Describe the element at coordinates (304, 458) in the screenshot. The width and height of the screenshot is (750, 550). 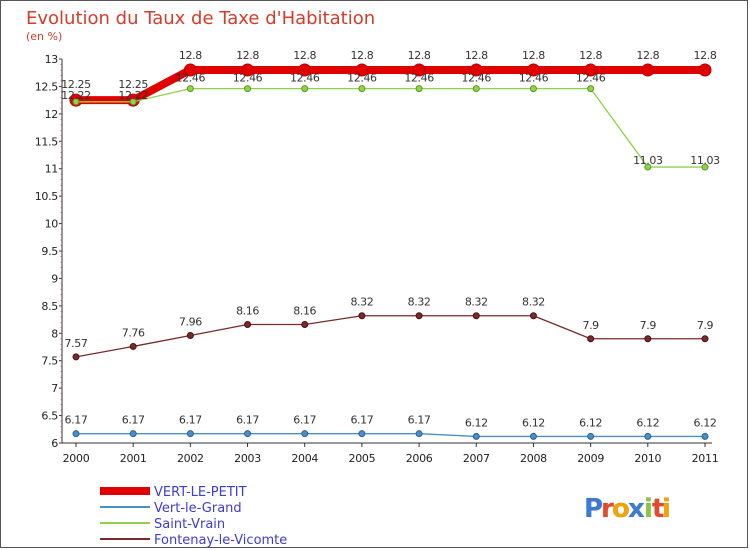
I see `x-tick-label: 2004` at that location.